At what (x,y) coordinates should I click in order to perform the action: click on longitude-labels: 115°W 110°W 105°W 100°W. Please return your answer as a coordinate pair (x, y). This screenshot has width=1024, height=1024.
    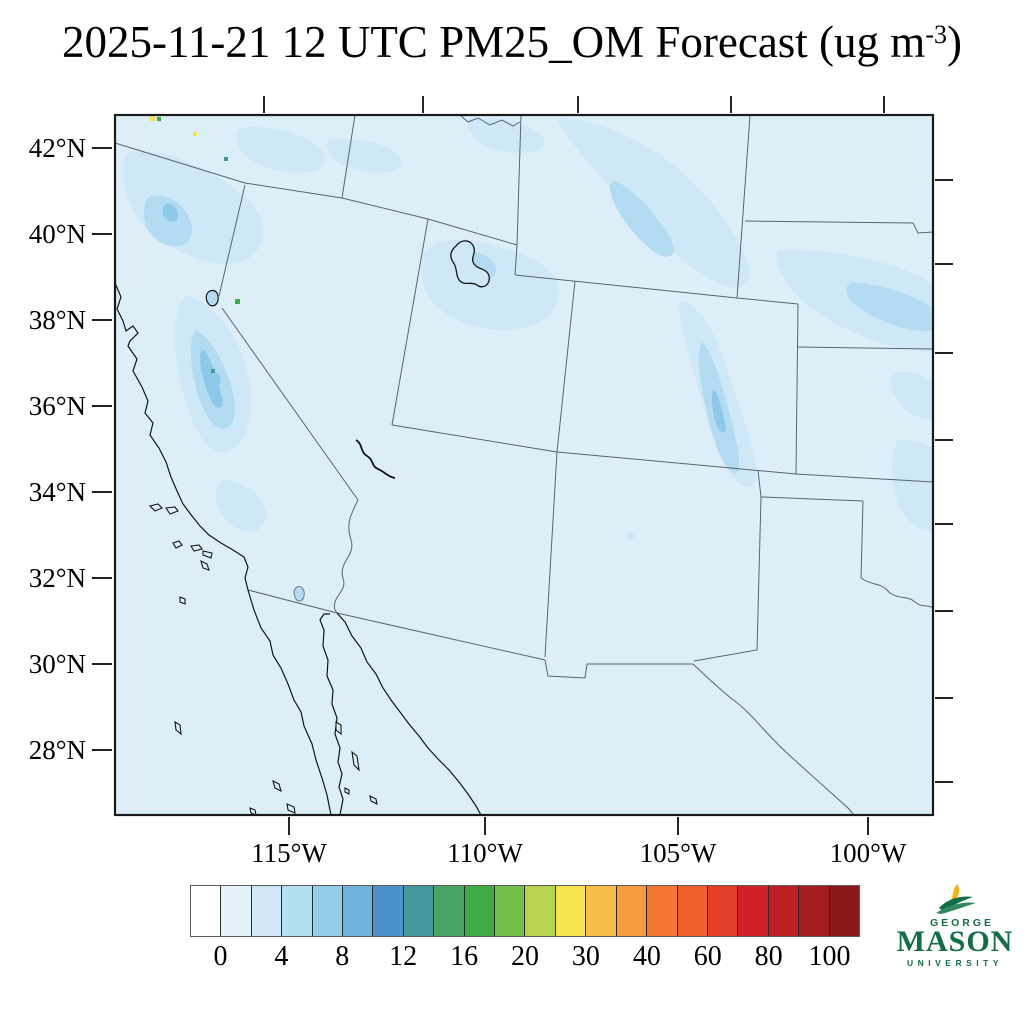
    Looking at the image, I should click on (579, 853).